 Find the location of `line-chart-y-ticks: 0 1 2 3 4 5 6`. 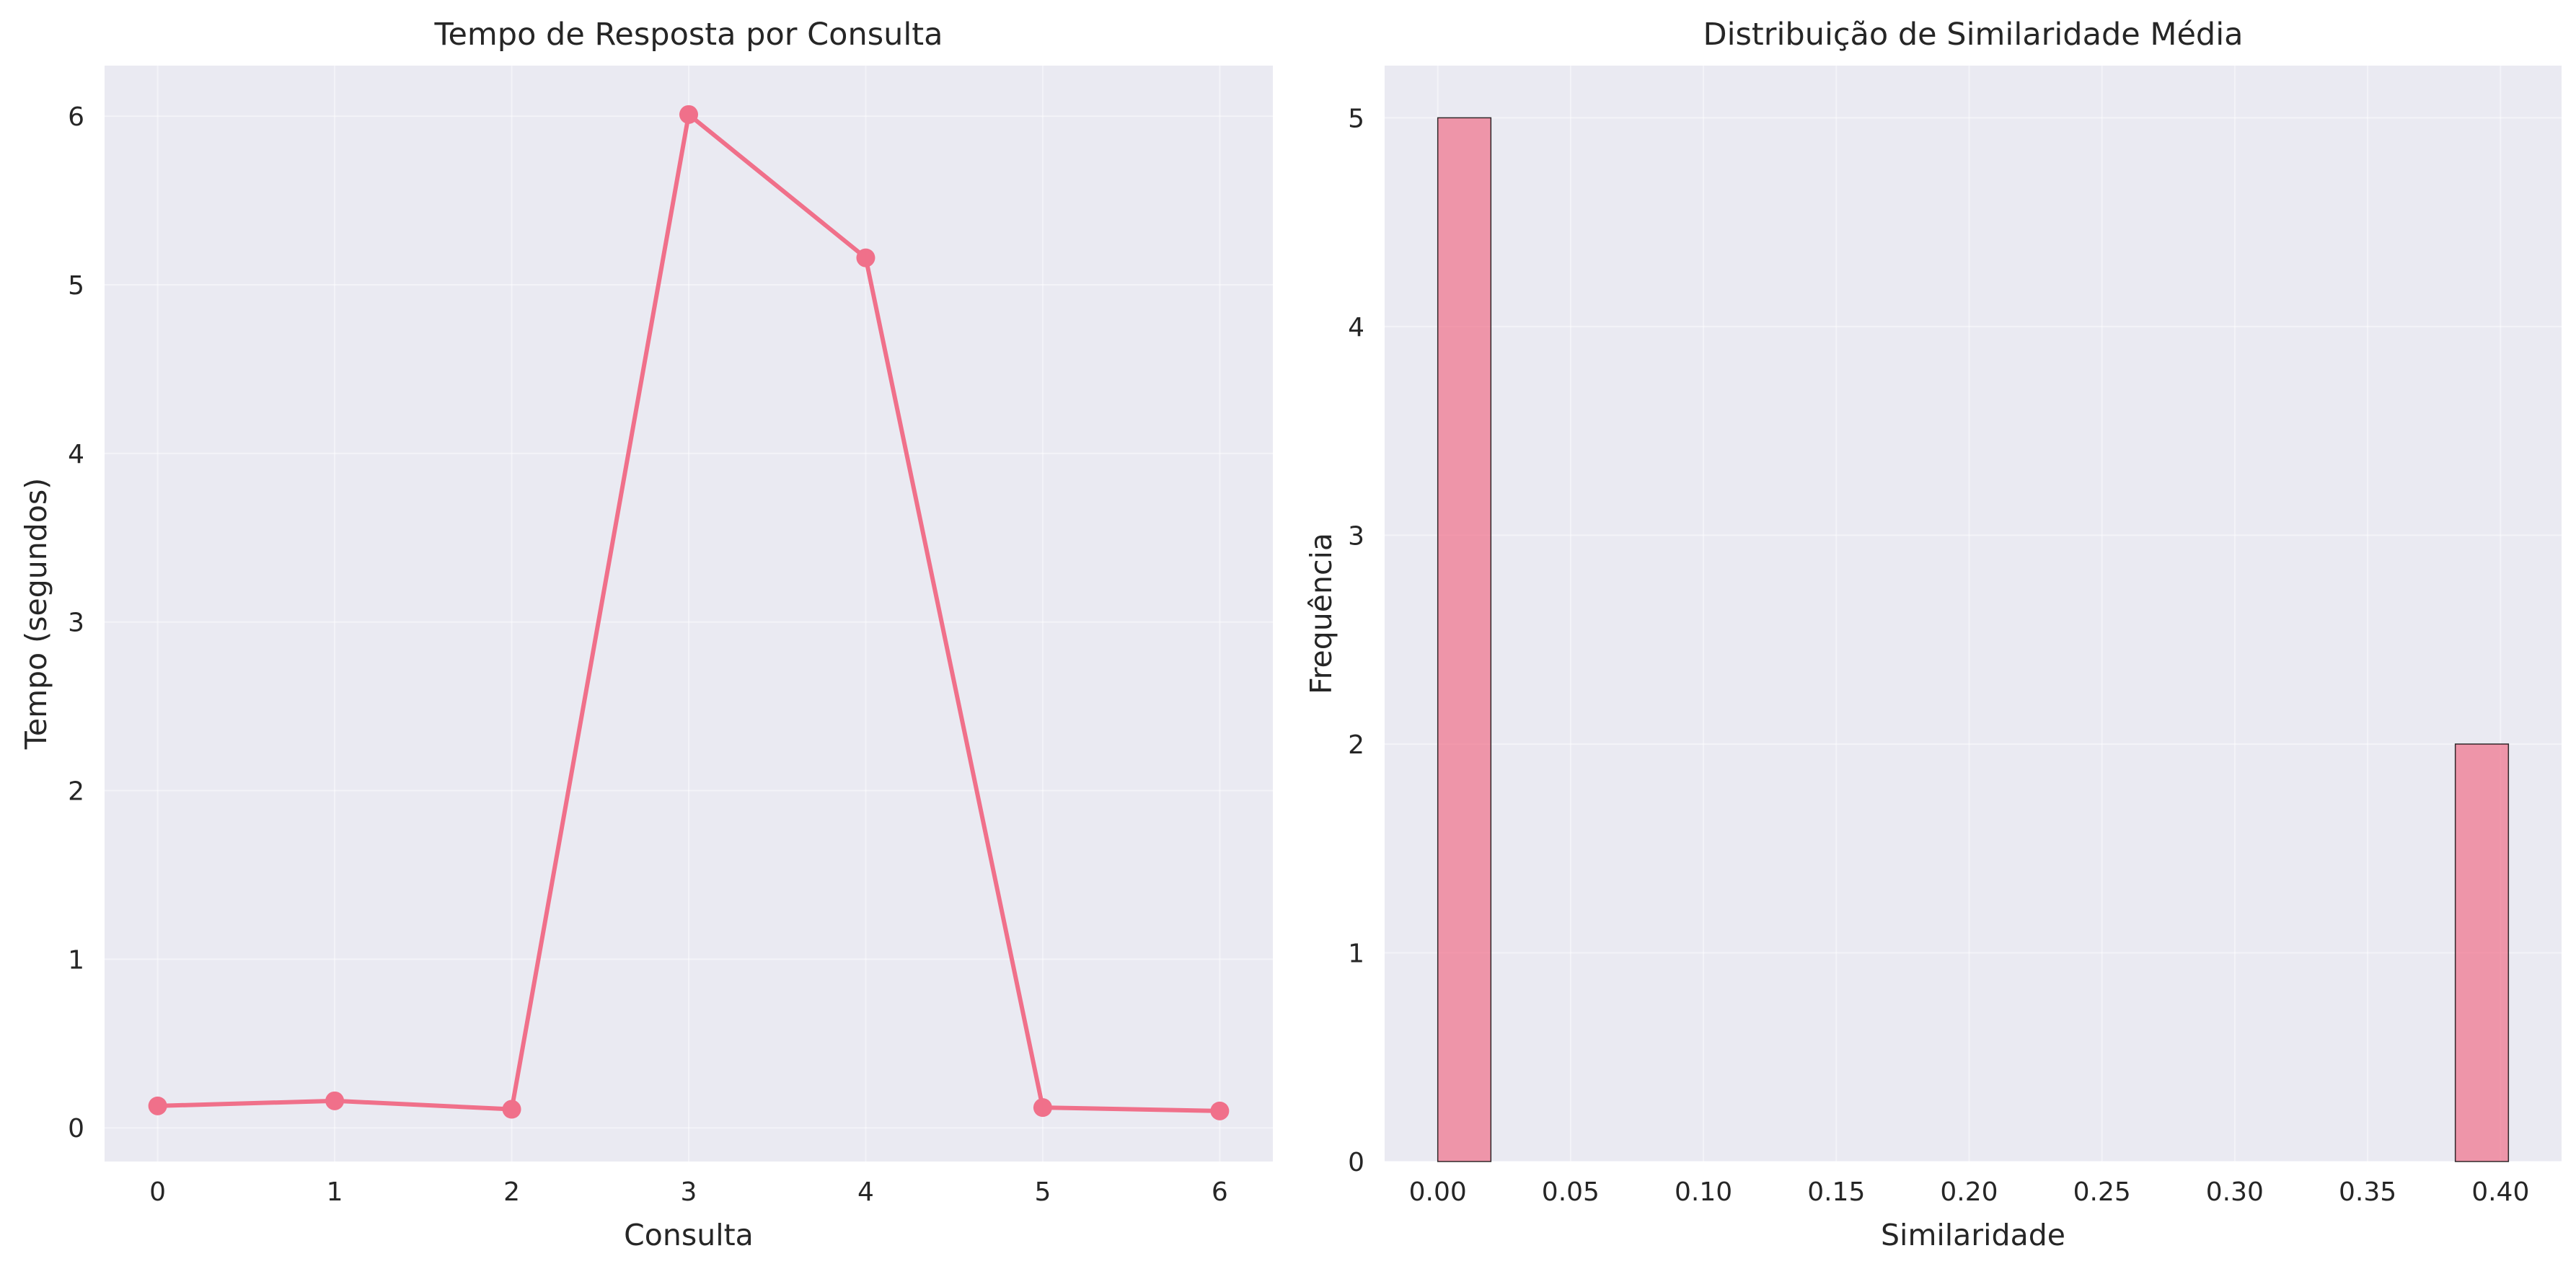

line-chart-y-ticks: 0 1 2 3 4 5 6 is located at coordinates (76, 622).